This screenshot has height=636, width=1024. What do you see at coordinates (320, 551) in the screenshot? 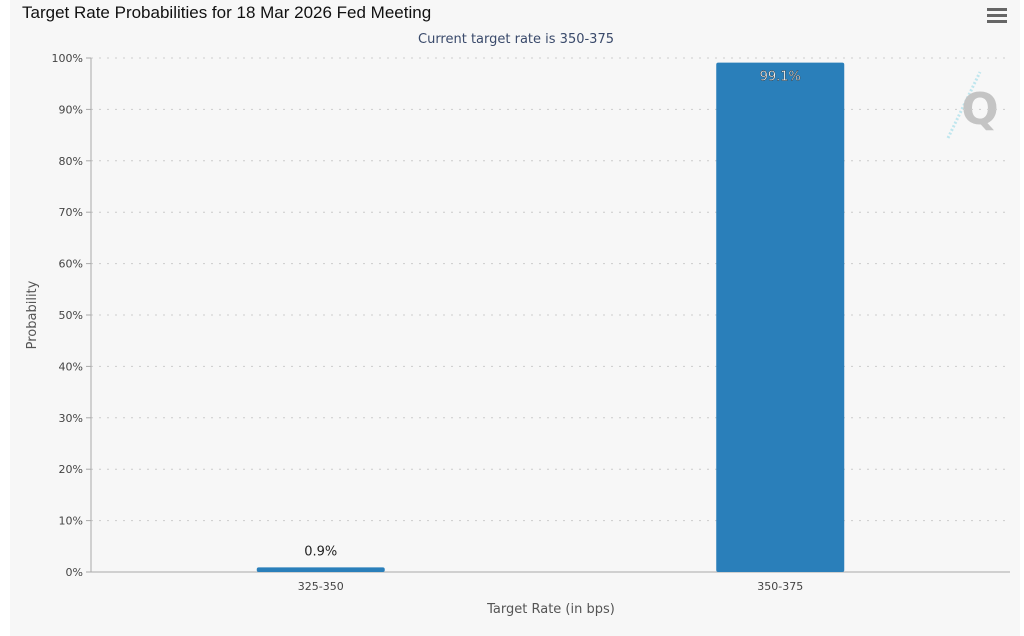
I see `data-label: 0.9%` at bounding box center [320, 551].